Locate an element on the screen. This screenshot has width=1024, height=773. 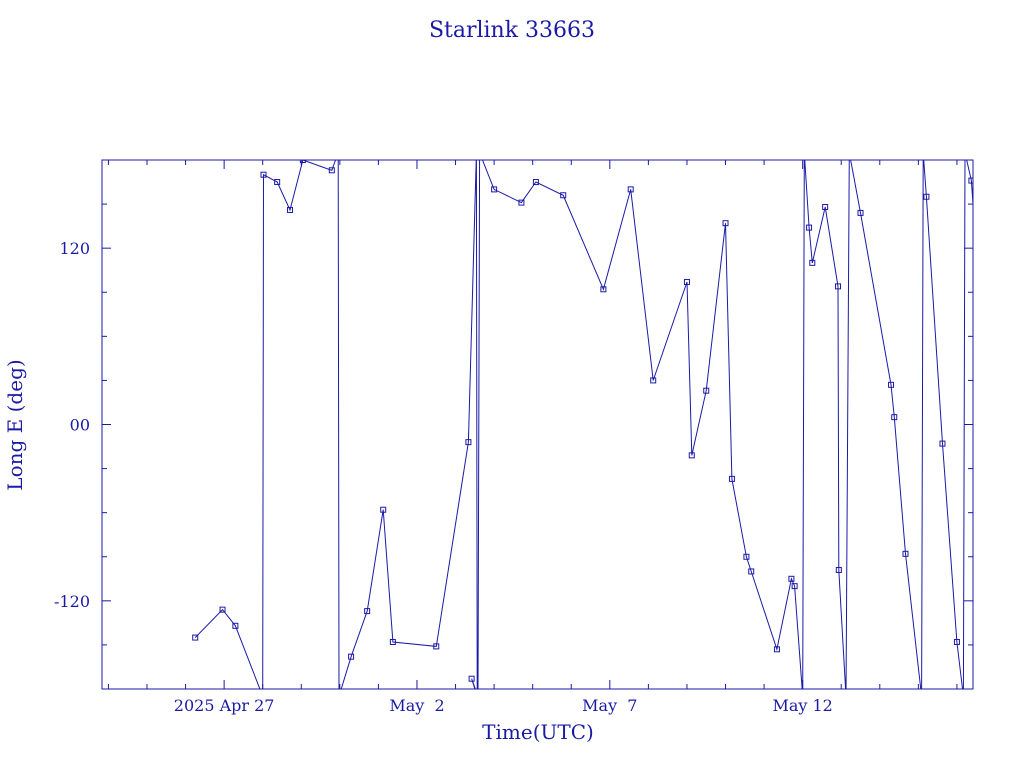
y-tick-labels: -120 00 120 is located at coordinates (72, 425).